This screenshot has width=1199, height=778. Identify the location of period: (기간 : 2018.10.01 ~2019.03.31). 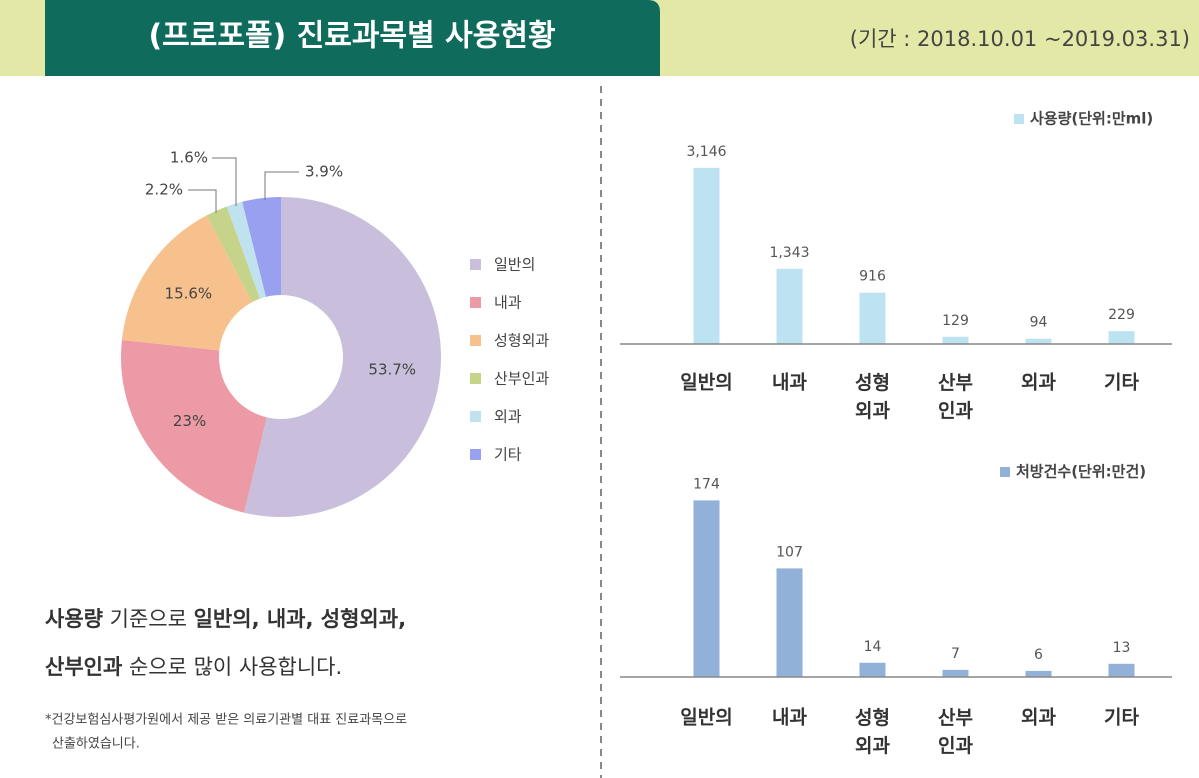
(1020, 39).